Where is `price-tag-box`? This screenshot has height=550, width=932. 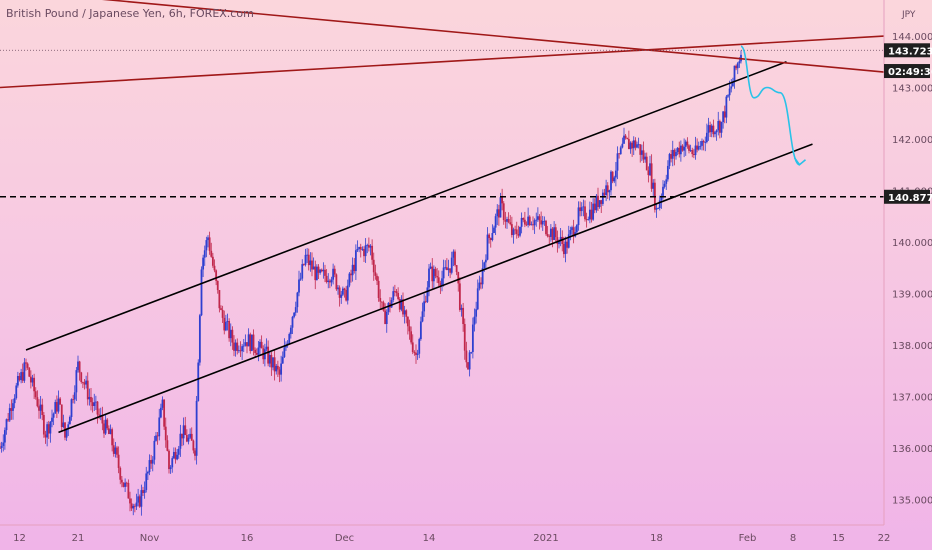
price-tag-box is located at coordinates (907, 71).